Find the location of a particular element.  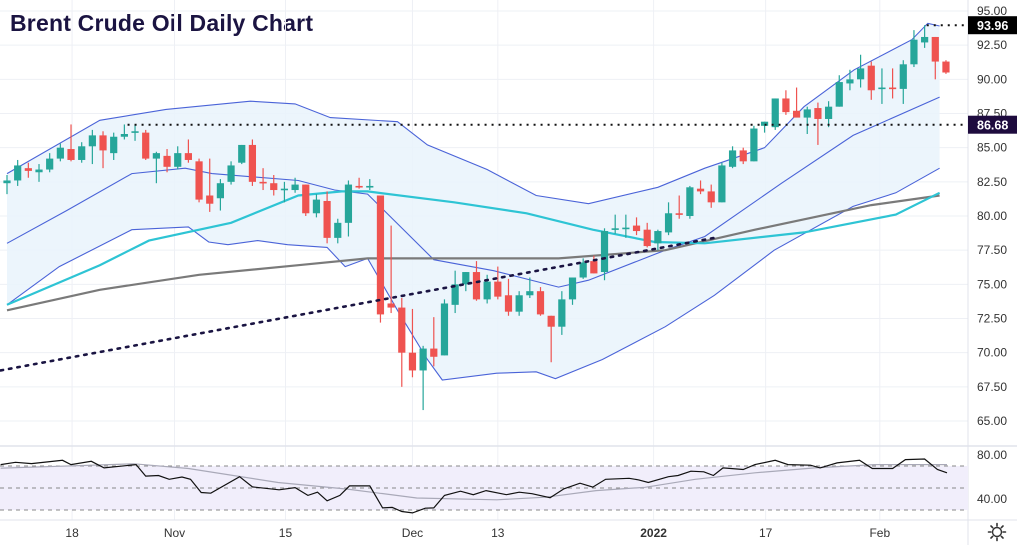

gear-icon is located at coordinates (997, 532).